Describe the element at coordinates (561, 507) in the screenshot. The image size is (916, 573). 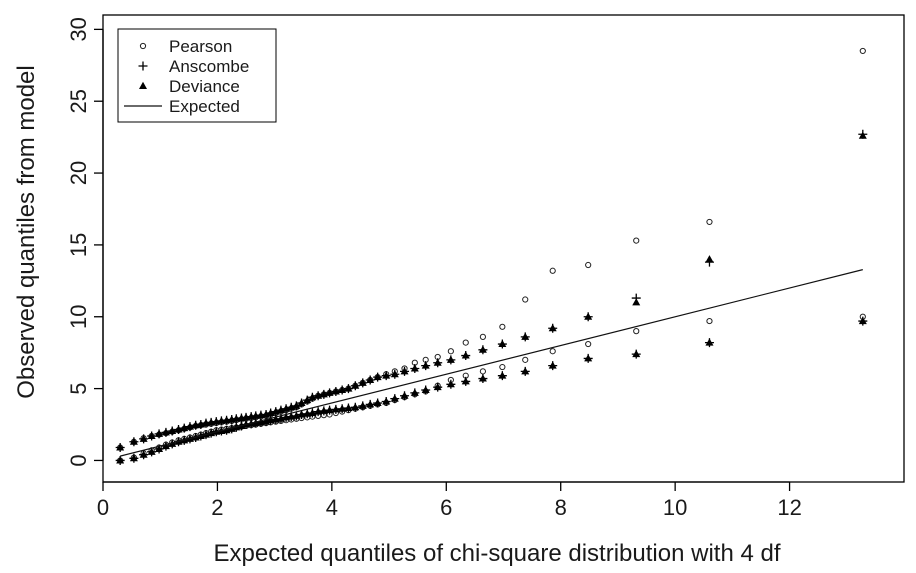
I see `x-tick-label: 8` at that location.